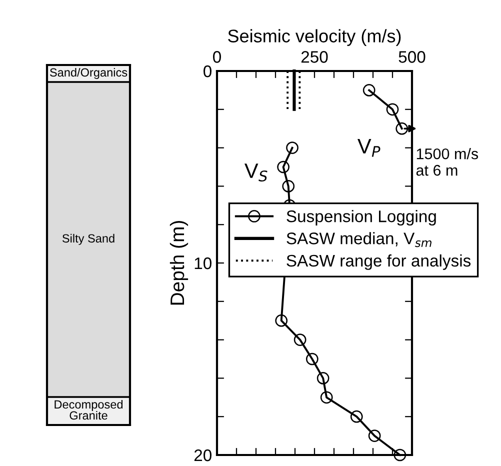 The height and width of the screenshot is (466, 501). I want to click on legend-label: SASW range for analysis, so click(378, 262).